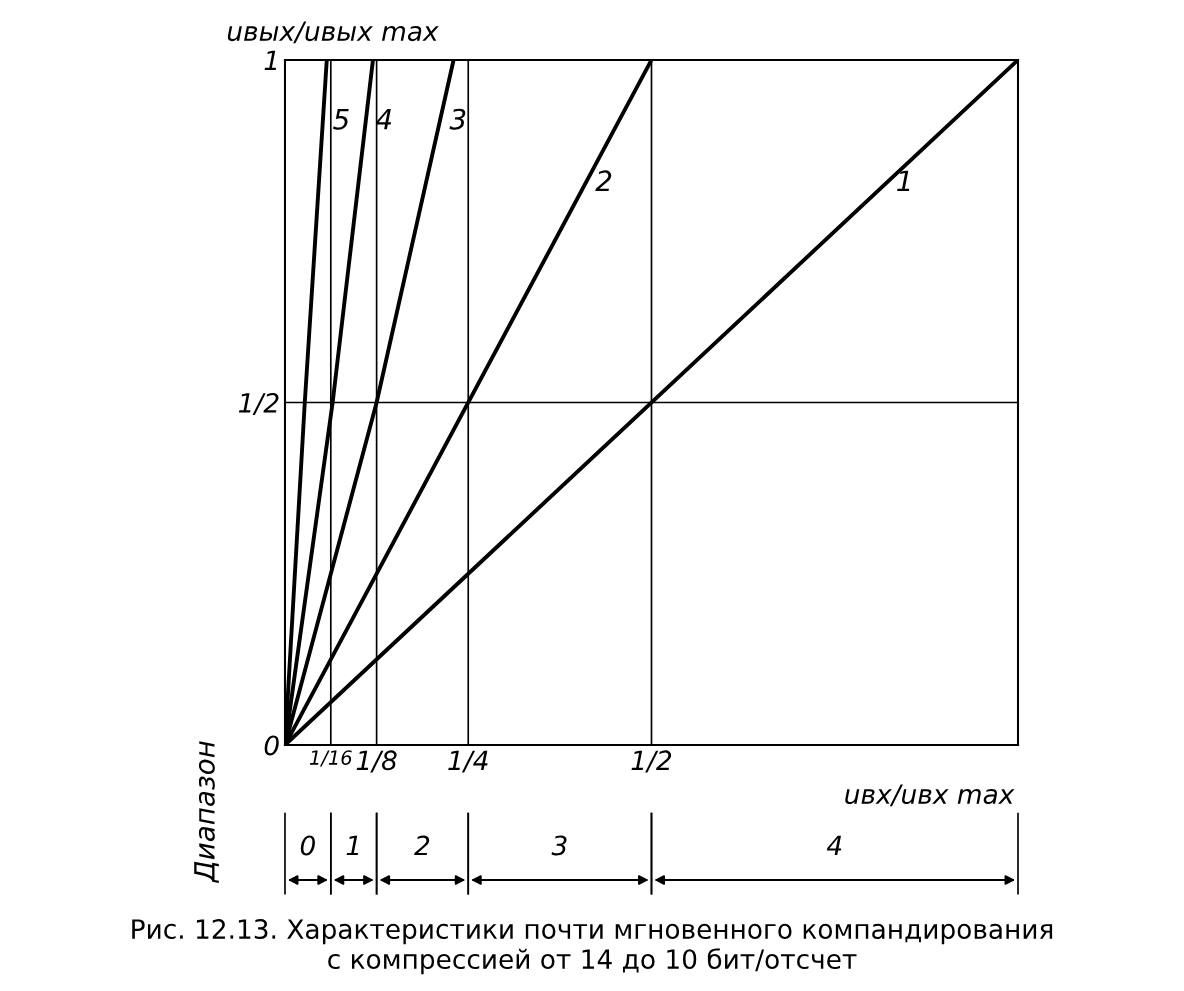 This screenshot has height=991, width=1184. I want to click on x-axis-title: uвх/uвх max, so click(930, 795).